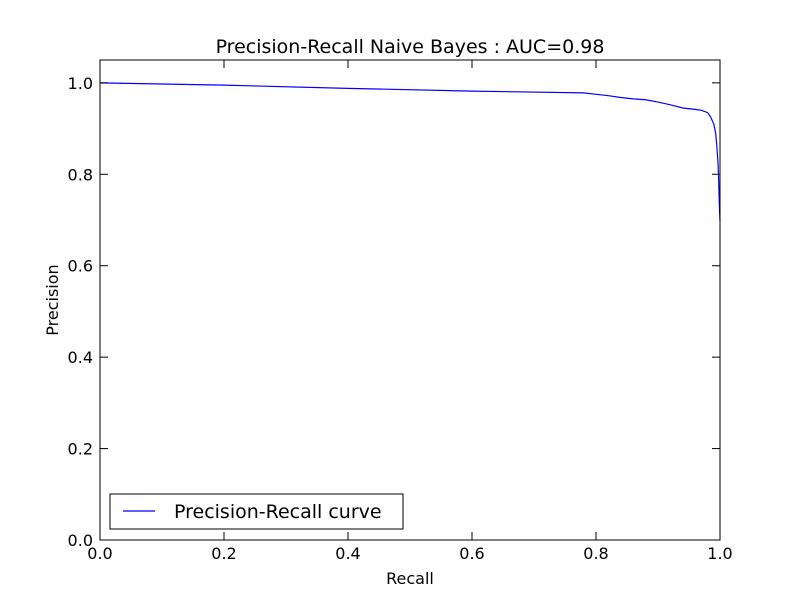 This screenshot has height=605, width=800. What do you see at coordinates (410, 47) in the screenshot?
I see `chart-title: Precision-Recall Naive Bayes : AUC=0.98` at bounding box center [410, 47].